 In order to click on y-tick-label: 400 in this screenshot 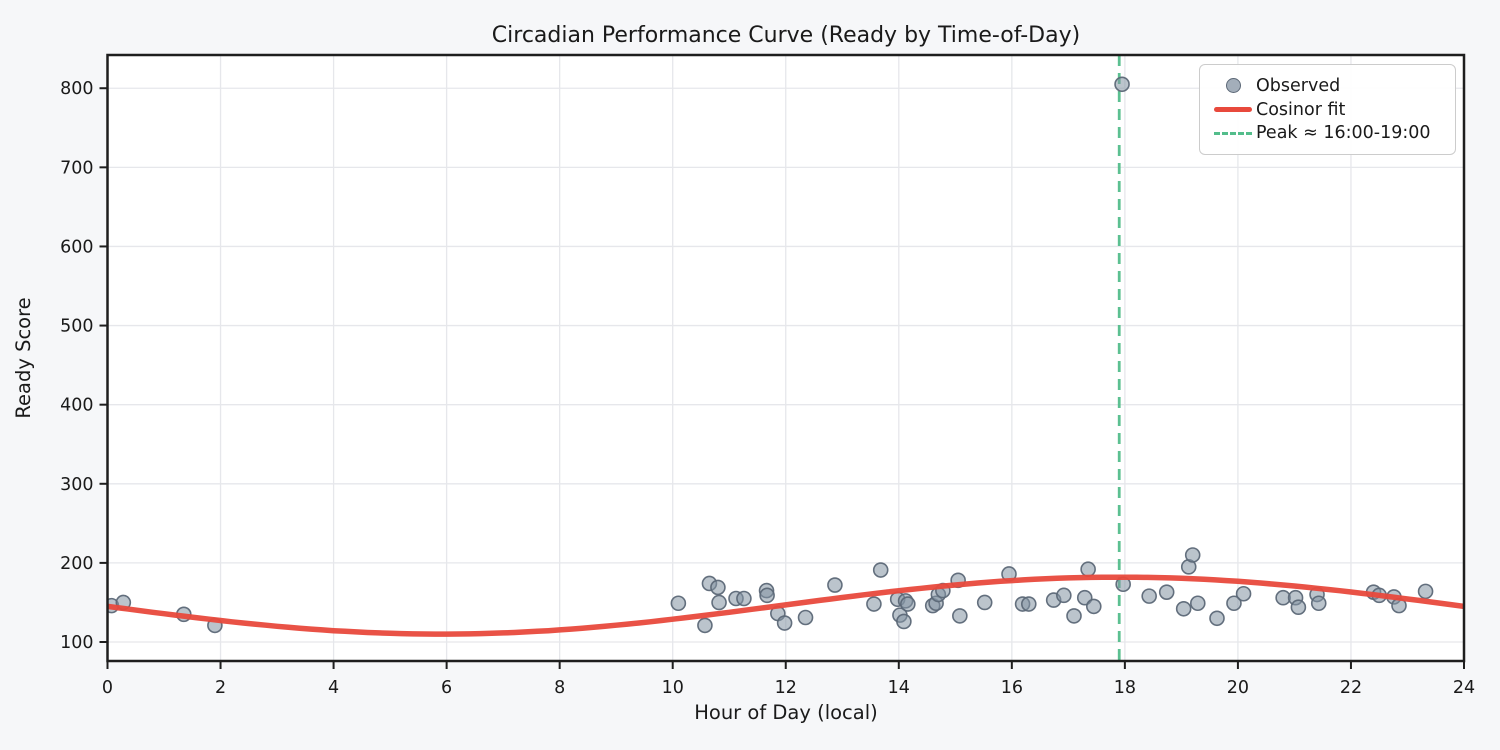, I will do `click(76, 406)`.